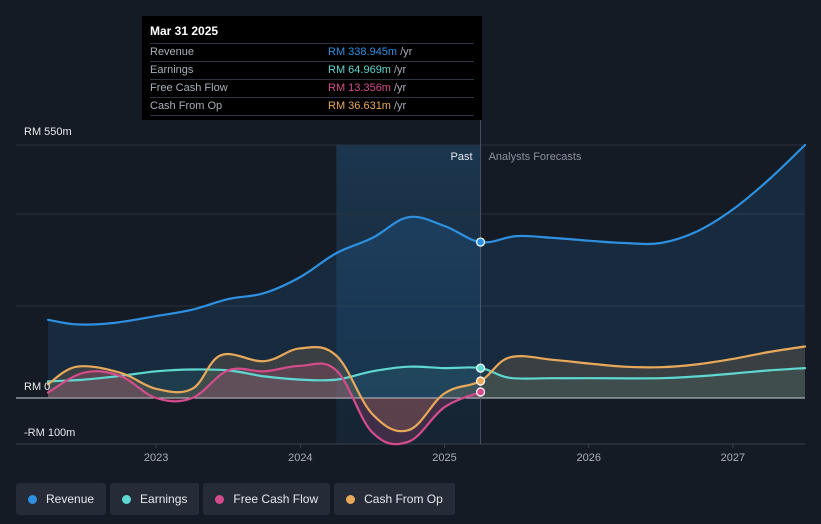 This screenshot has width=821, height=524. Describe the element at coordinates (733, 458) in the screenshot. I see `x-tick-label: 2027` at that location.